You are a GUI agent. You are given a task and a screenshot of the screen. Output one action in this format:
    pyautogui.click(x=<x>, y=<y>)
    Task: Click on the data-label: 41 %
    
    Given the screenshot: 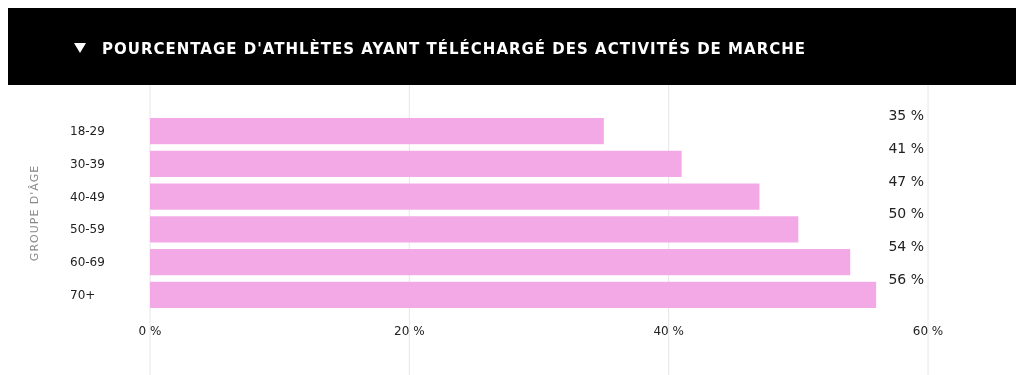 What is the action you would take?
    pyautogui.click(x=906, y=147)
    